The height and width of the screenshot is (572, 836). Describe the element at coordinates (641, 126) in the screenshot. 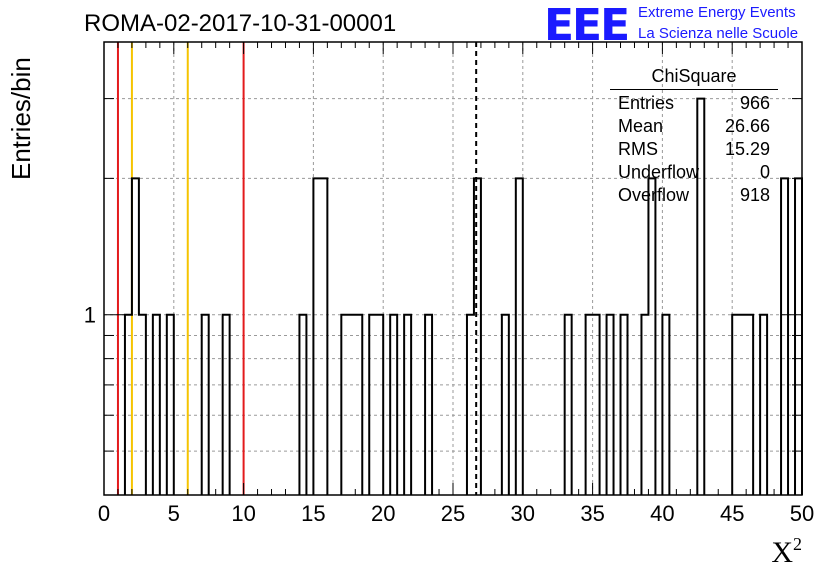

I see `stats-label: Mean` at that location.